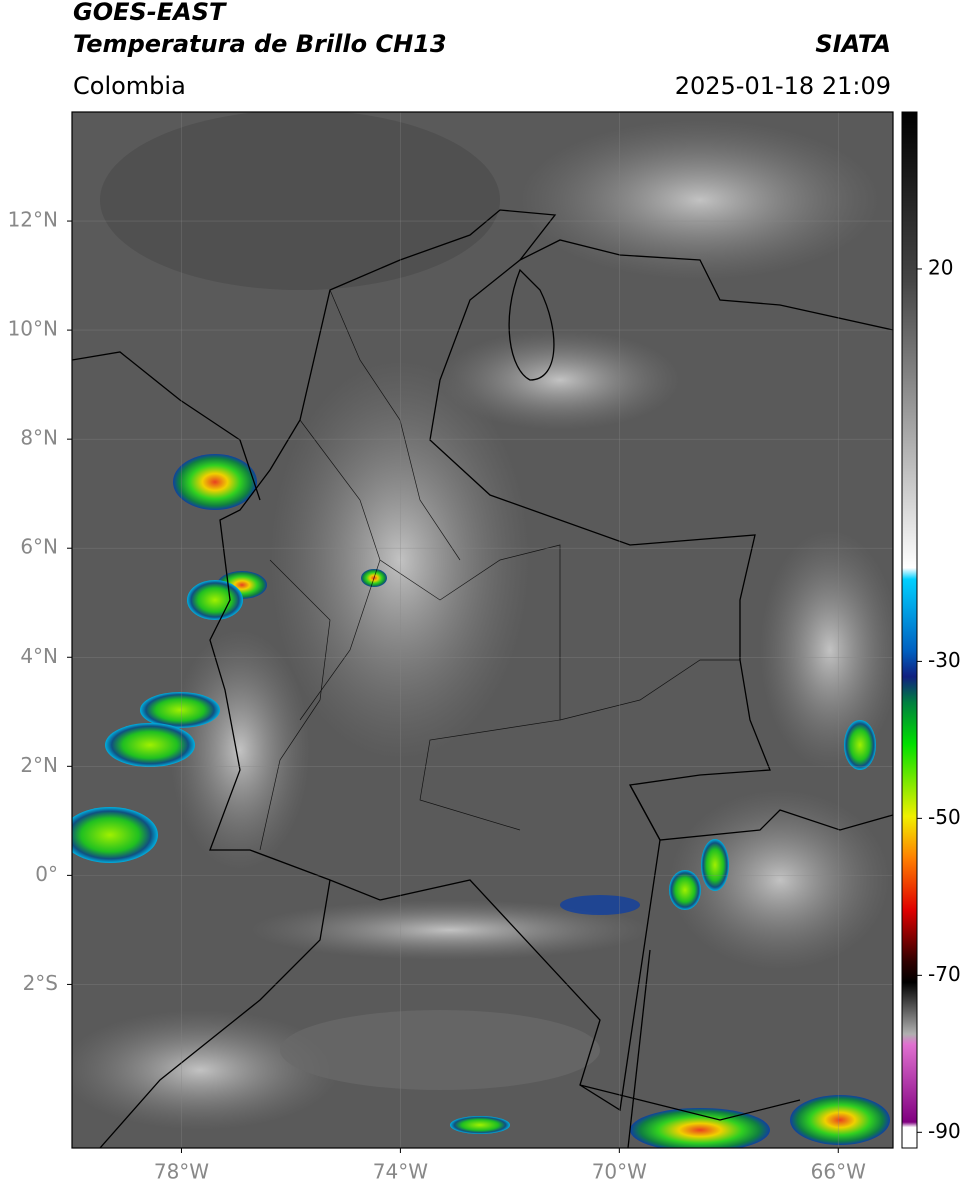  What do you see at coordinates (260, 44) in the screenshot?
I see `subtitle: Temperatura de Brillo CH13` at bounding box center [260, 44].